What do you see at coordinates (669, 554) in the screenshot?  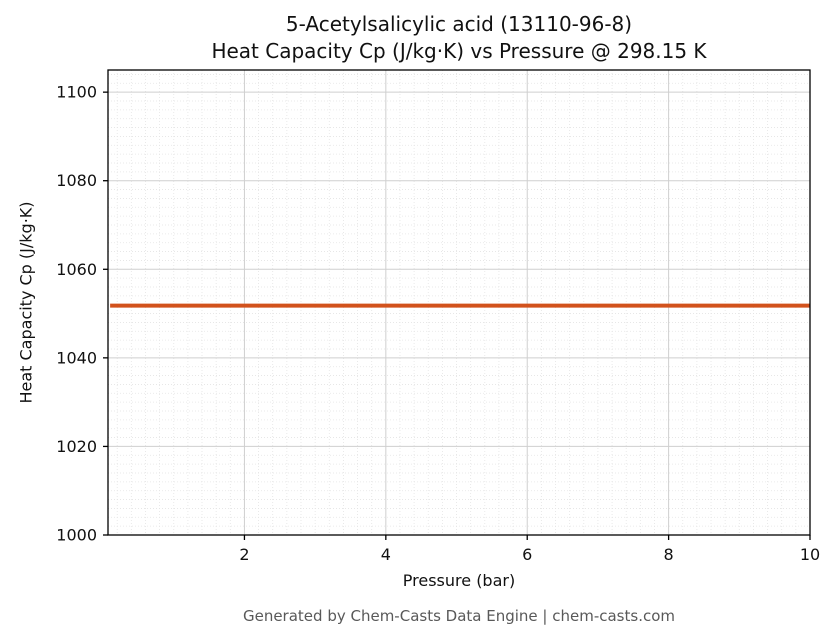 I see `x-tick-label: 8` at bounding box center [669, 554].